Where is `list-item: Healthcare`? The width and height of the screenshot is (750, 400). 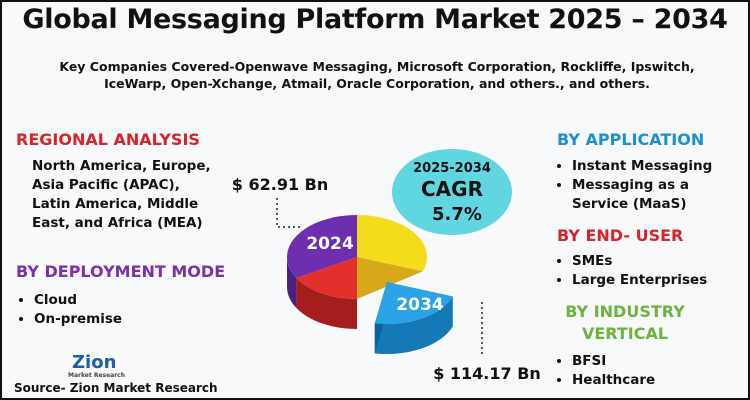
list-item: Healthcare is located at coordinates (613, 380).